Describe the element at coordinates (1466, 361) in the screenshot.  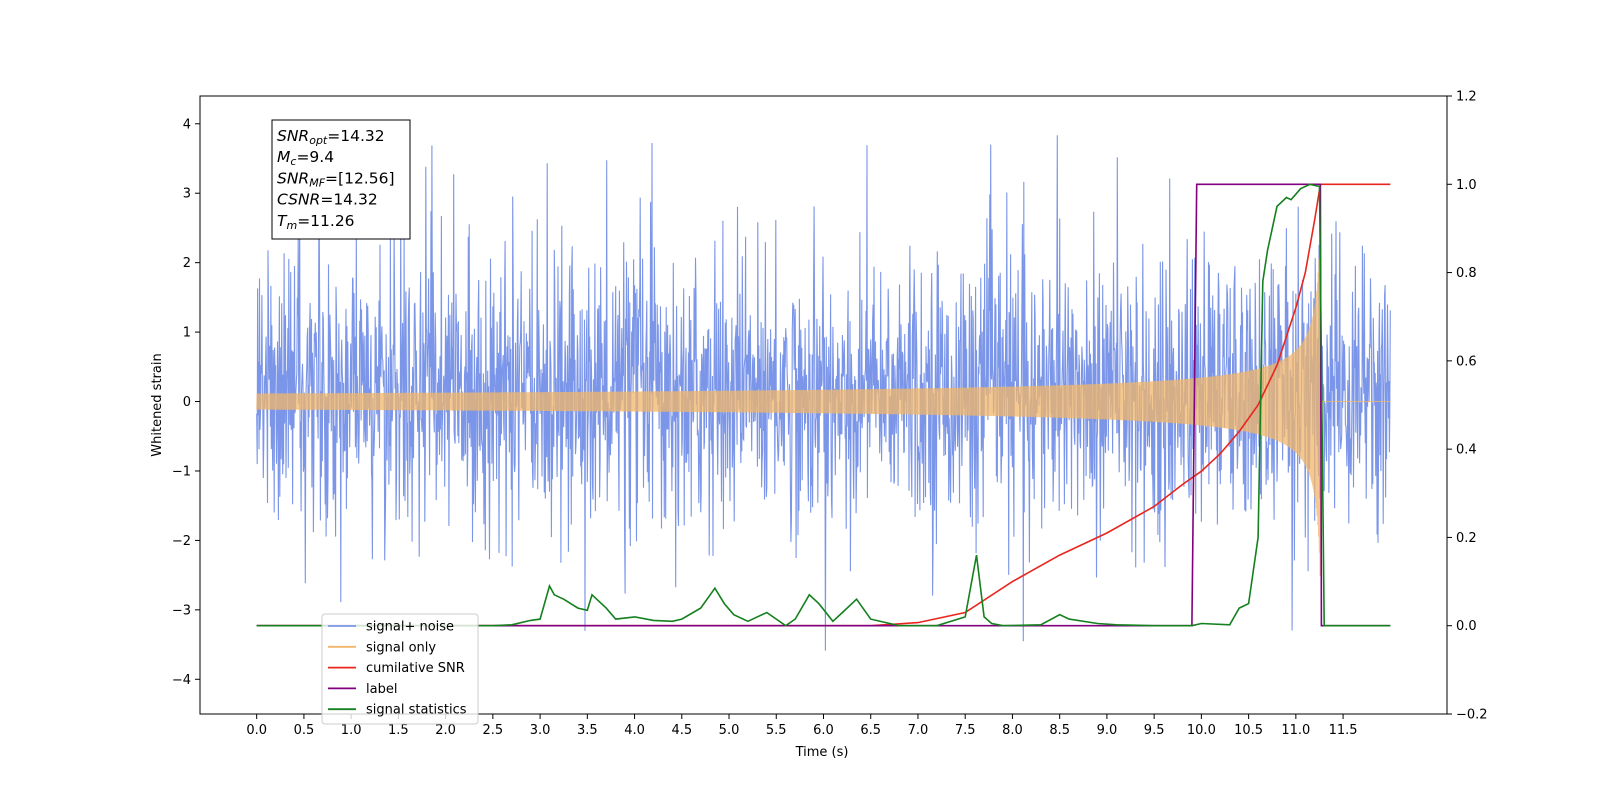
I see `y2-tick-label: 0.6` at that location.